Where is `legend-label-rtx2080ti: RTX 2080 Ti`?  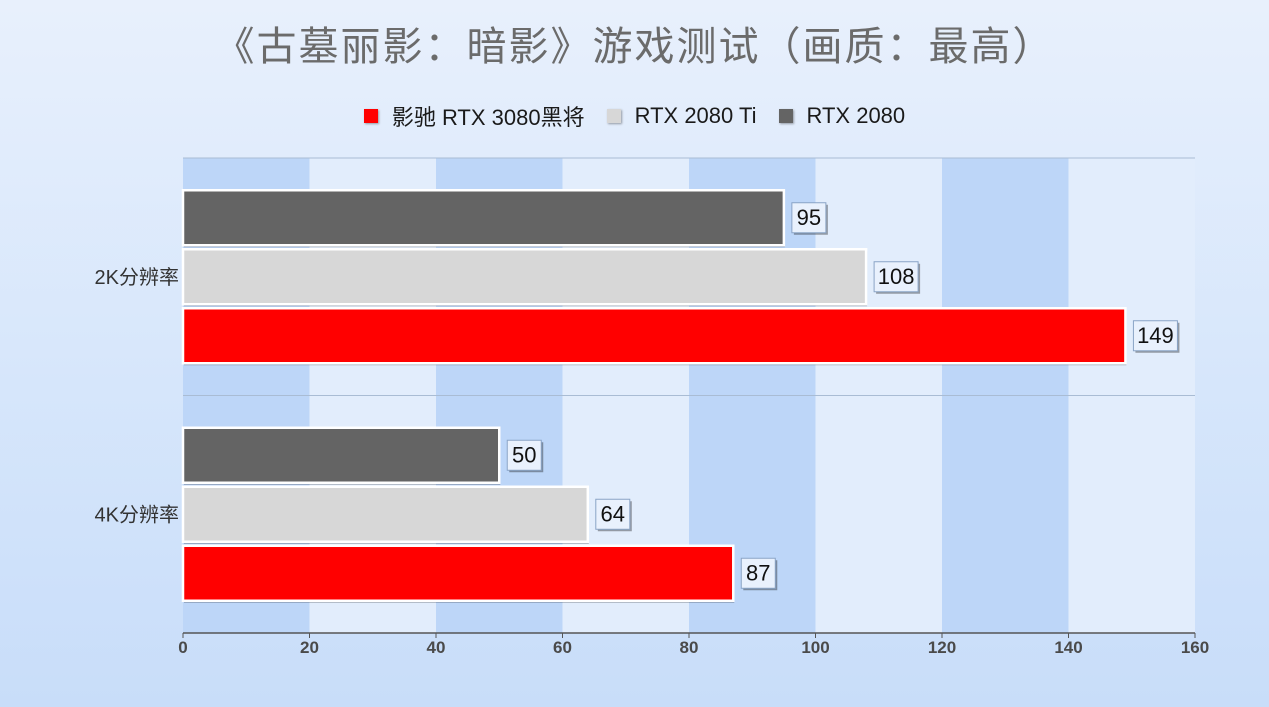 legend-label-rtx2080ti: RTX 2080 Ti is located at coordinates (695, 115).